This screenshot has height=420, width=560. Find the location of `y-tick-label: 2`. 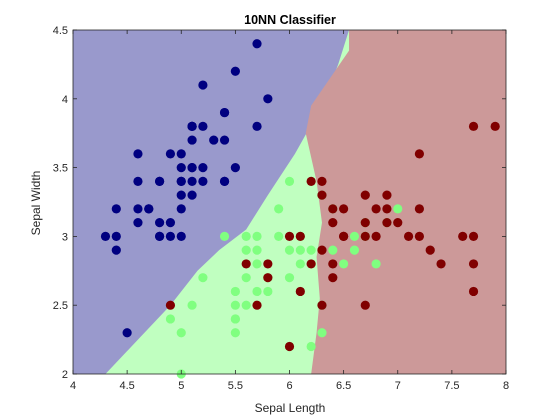

y-tick-label: 2 is located at coordinates (65, 375).